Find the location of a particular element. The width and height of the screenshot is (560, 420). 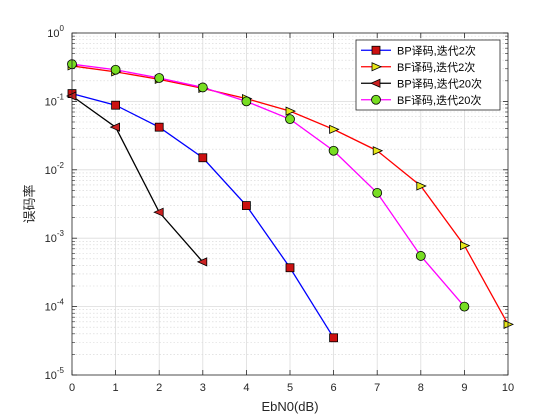

y-tick-label: 10⁻³ is located at coordinates (55, 237).